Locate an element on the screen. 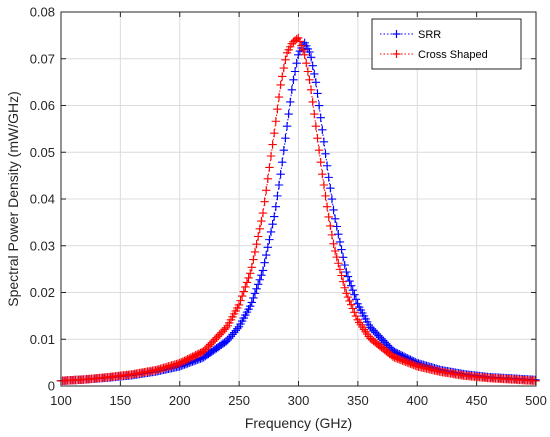  x-tick-label: 100 is located at coordinates (61, 400).